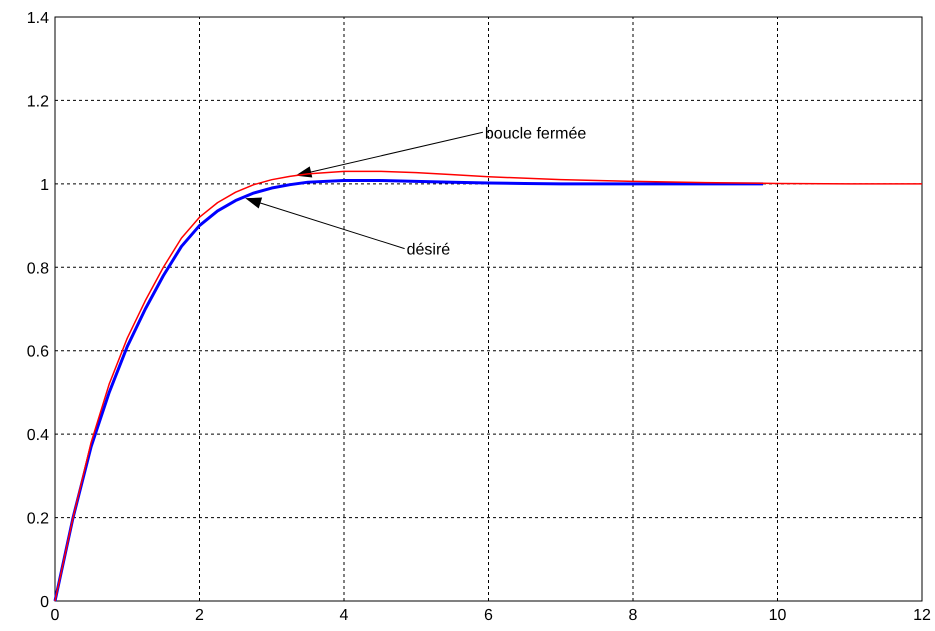  Describe the element at coordinates (344, 615) in the screenshot. I see `x-tick-label: 4` at that location.